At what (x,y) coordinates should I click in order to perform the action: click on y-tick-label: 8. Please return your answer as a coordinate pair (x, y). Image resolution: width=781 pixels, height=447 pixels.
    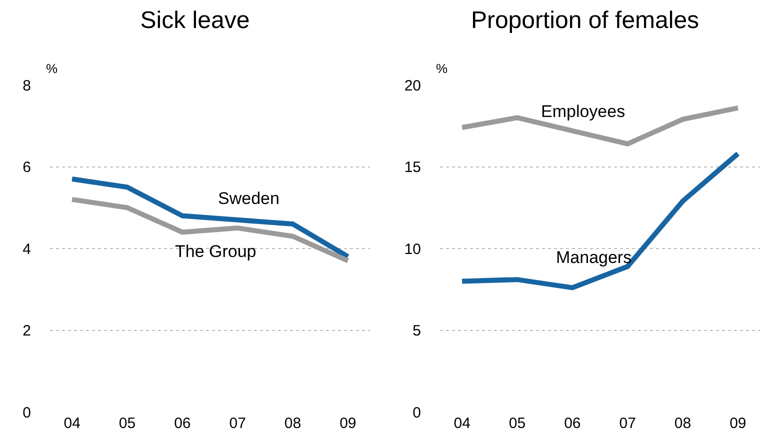
    Looking at the image, I should click on (26, 85).